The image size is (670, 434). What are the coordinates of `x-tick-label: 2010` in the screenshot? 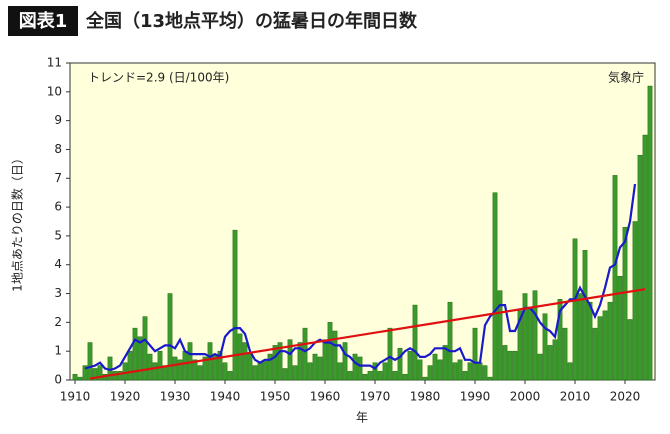 It's located at (575, 397).